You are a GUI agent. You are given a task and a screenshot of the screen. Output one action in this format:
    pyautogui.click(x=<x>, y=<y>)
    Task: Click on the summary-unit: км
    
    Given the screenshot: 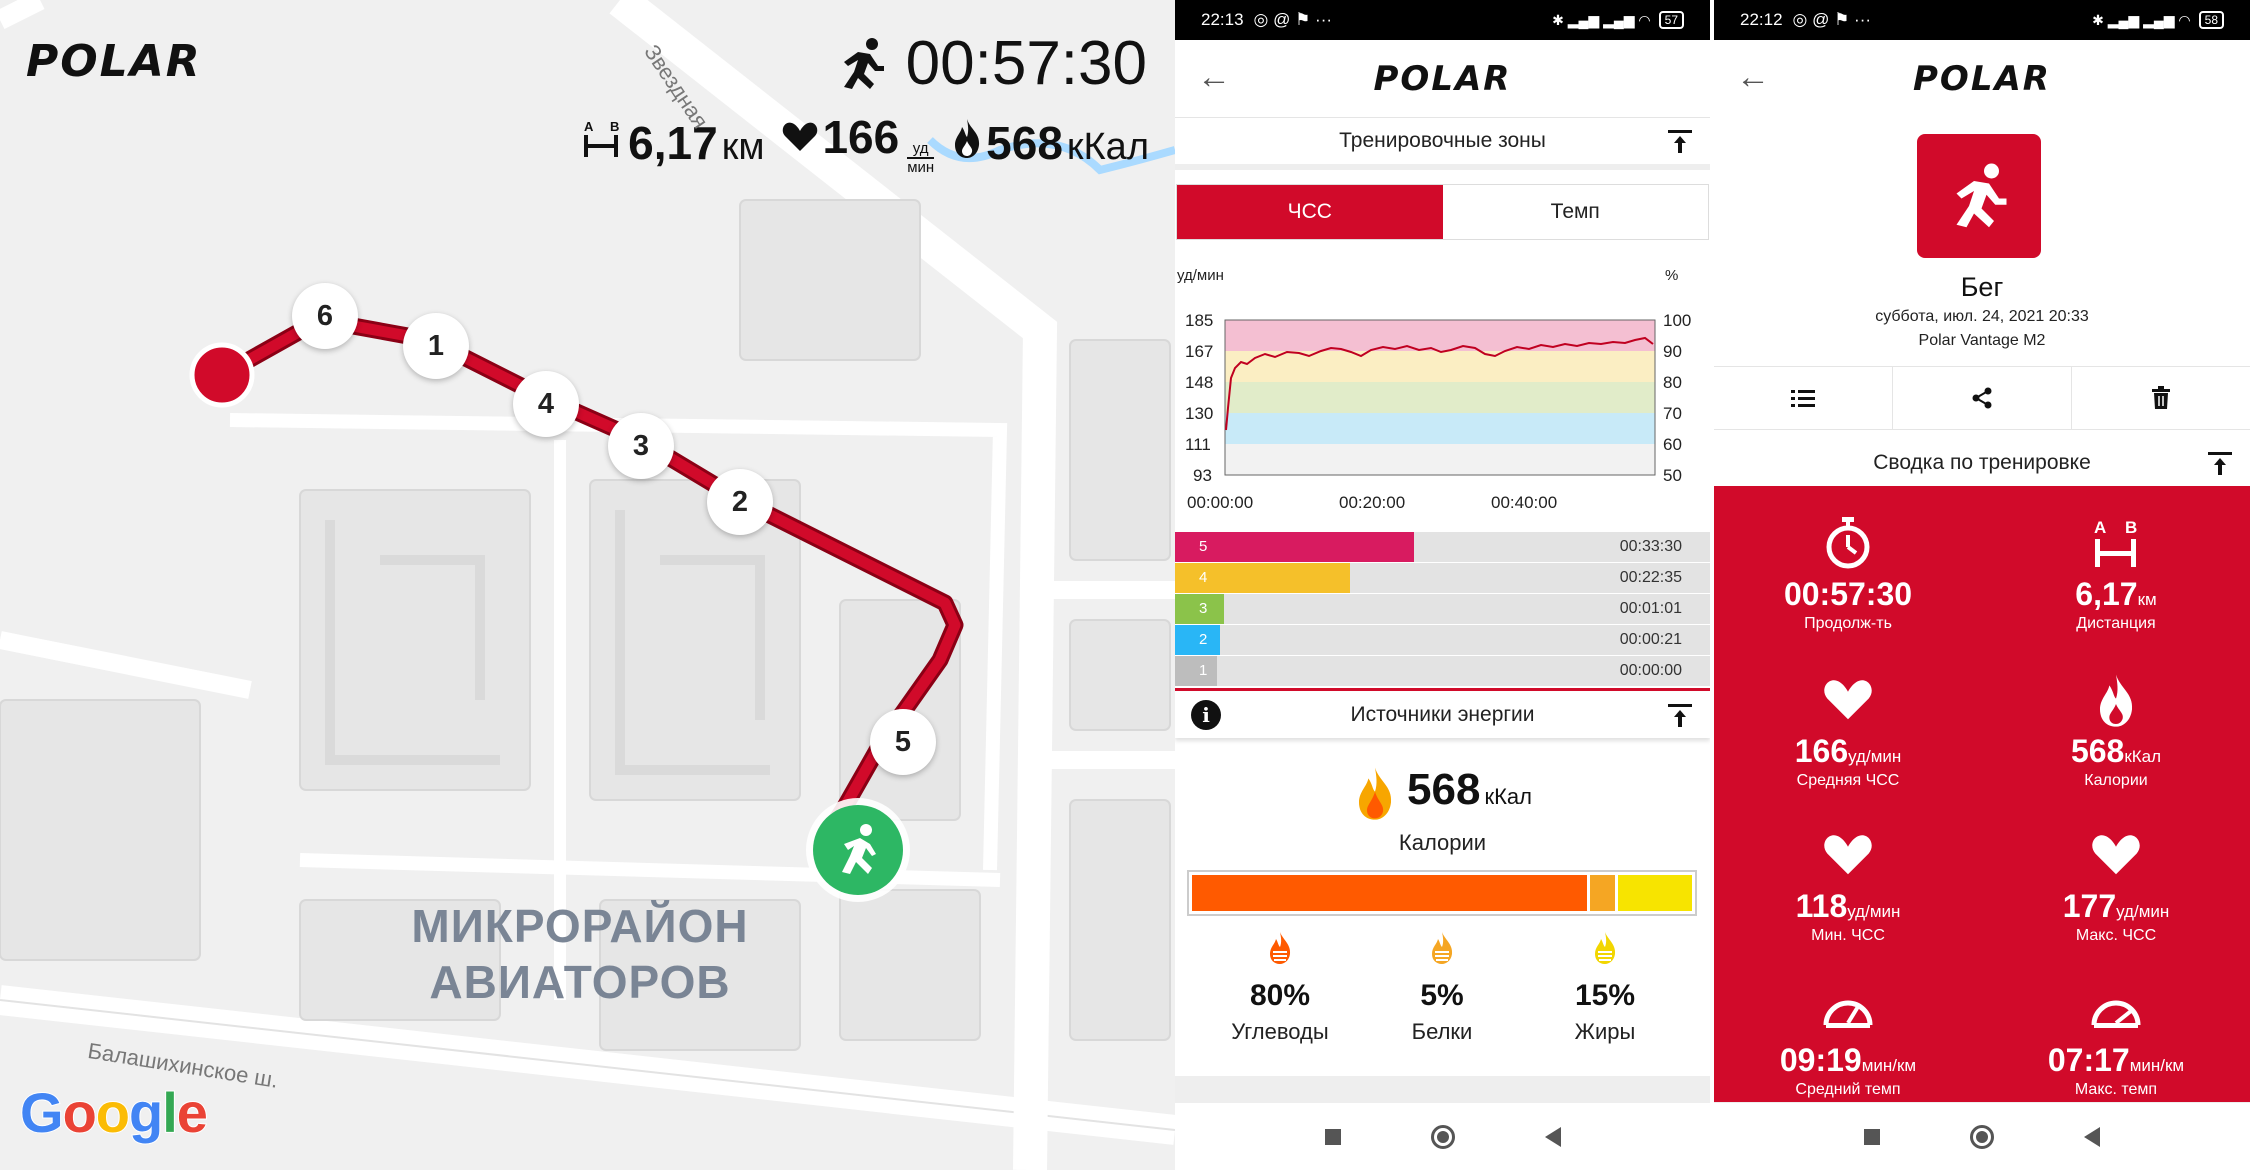 What is the action you would take?
    pyautogui.click(x=2147, y=599)
    